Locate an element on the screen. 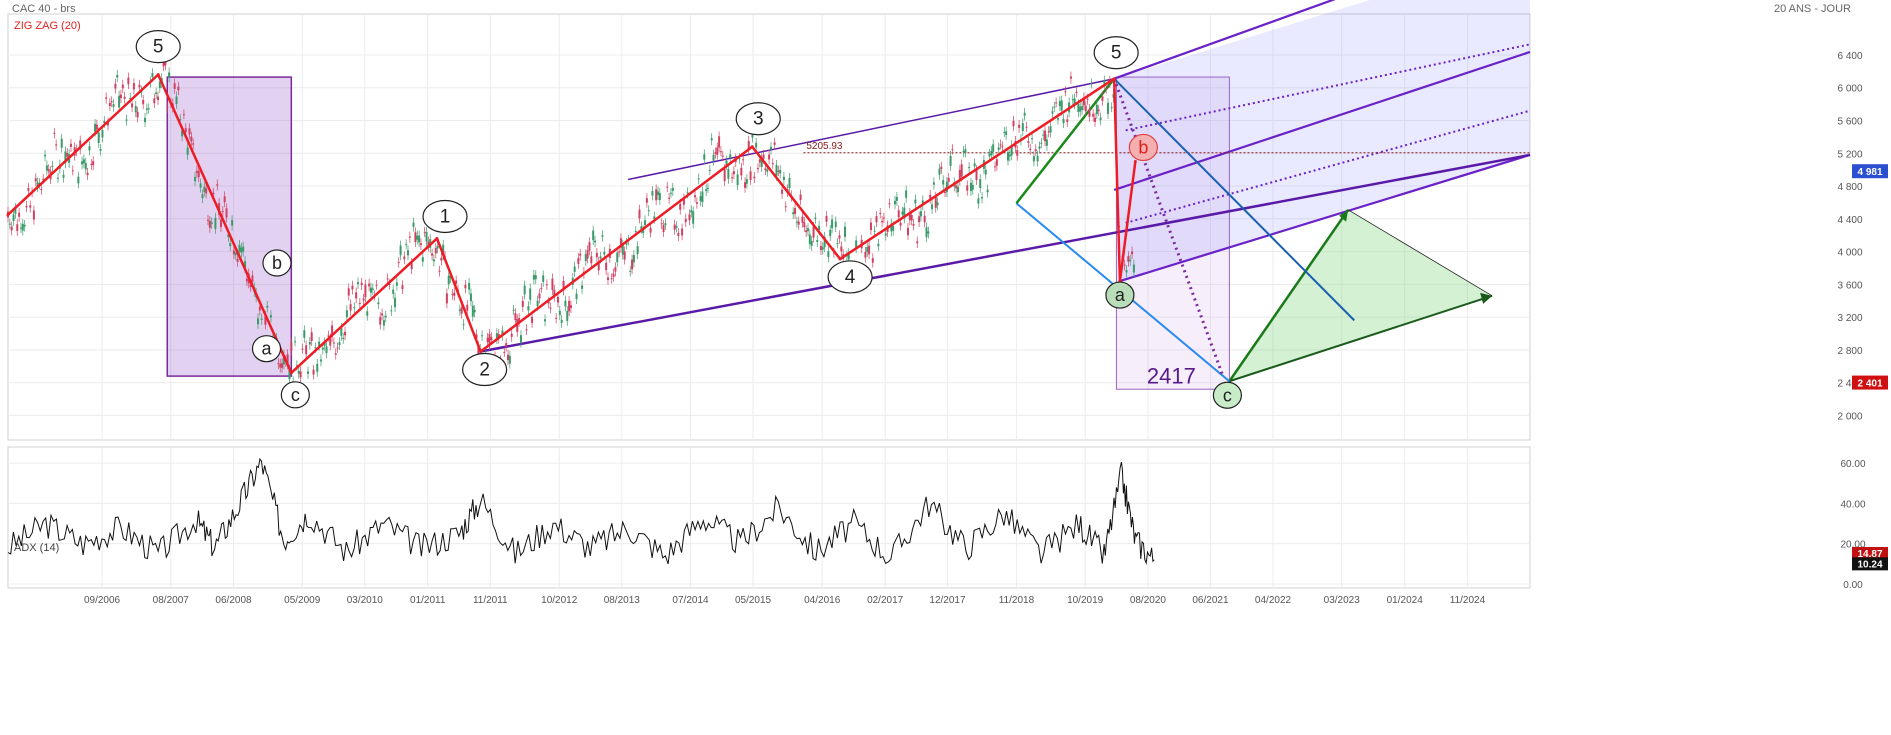  wave-label-text: 5 is located at coordinates (158, 47).